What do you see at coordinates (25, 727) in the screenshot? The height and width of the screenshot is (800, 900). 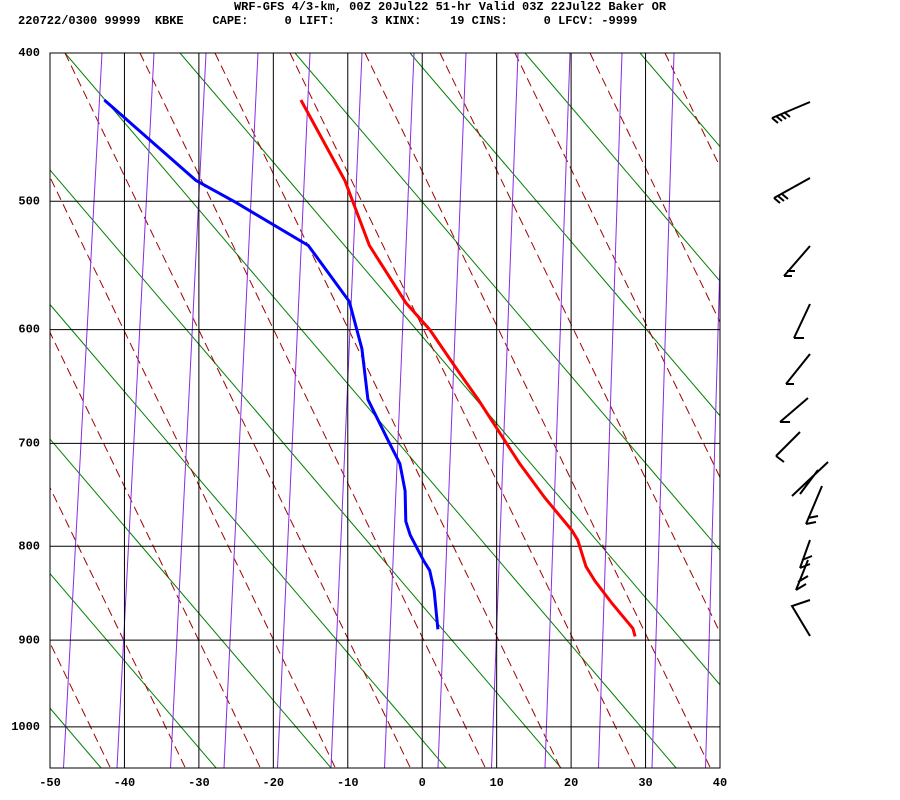 I see `y-tick-label: 1000` at bounding box center [25, 727].